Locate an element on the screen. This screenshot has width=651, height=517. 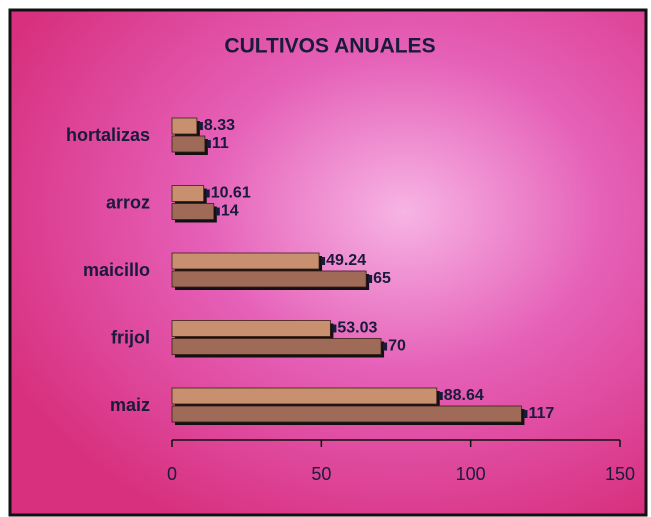
data-label: 10.61 is located at coordinates (231, 193).